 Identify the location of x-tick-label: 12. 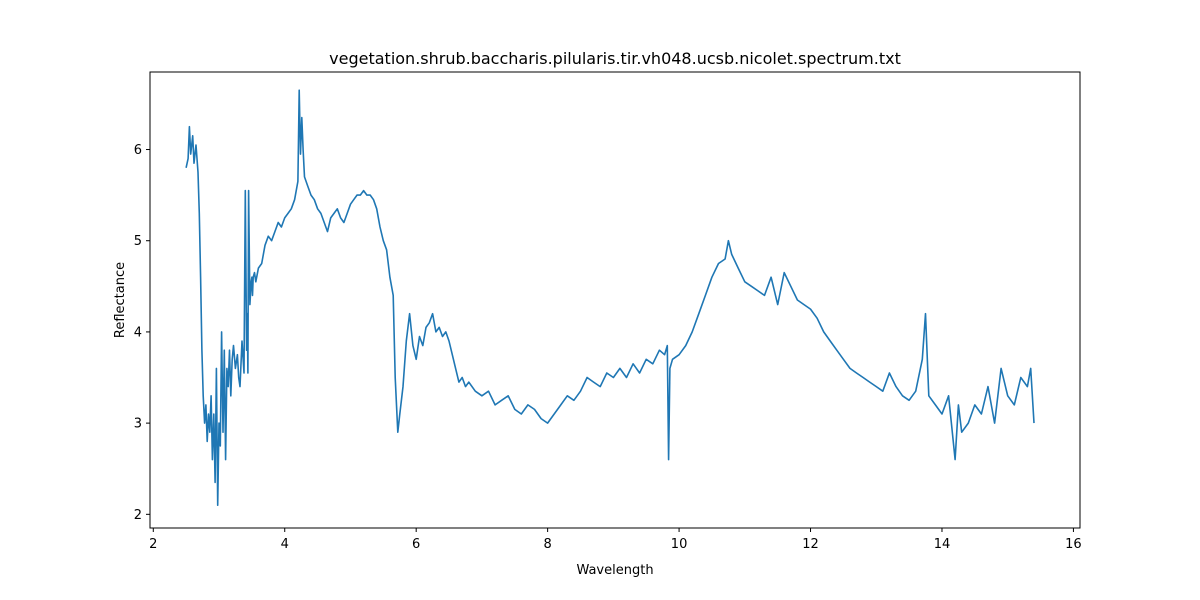
(810, 544).